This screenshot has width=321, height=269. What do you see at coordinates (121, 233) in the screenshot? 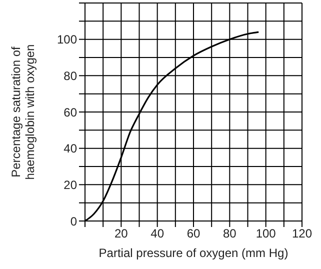
I see `x-tick-label: 20` at bounding box center [121, 233].